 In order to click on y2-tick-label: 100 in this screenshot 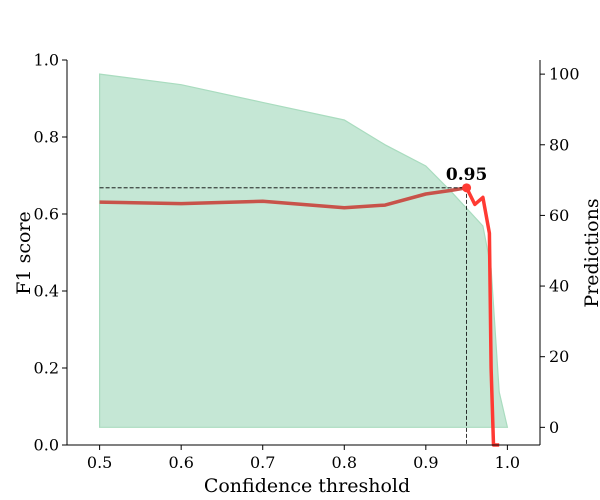, I will do `click(564, 74)`.